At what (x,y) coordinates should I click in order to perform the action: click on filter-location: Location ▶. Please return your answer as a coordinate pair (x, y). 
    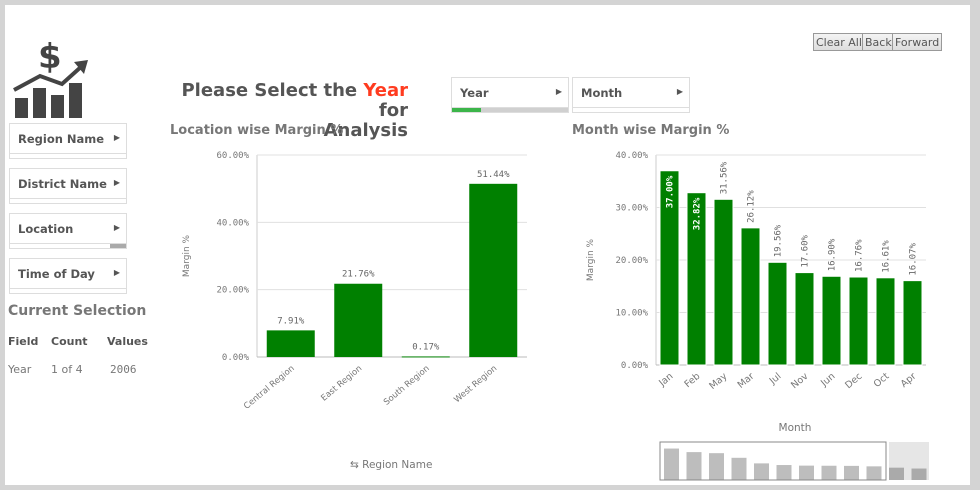
    Looking at the image, I should click on (68, 231).